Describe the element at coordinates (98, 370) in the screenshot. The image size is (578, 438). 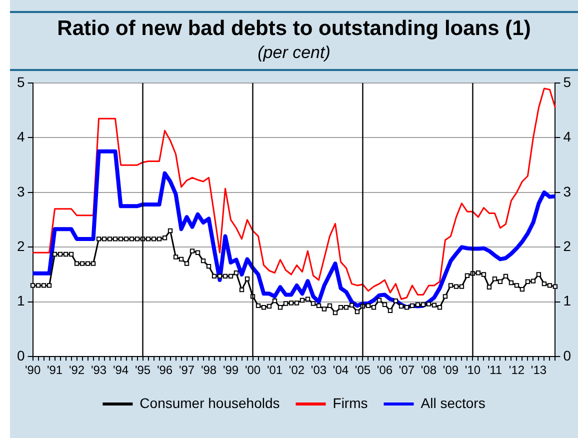
I see `x-tick-label: '93` at that location.